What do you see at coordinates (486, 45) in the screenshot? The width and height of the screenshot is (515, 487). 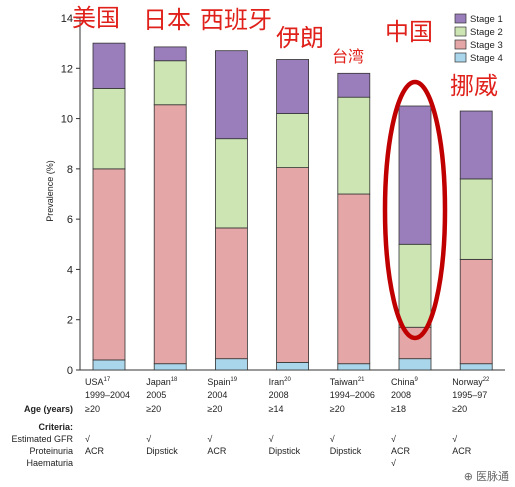 I see `legend-label: Stage 3` at bounding box center [486, 45].